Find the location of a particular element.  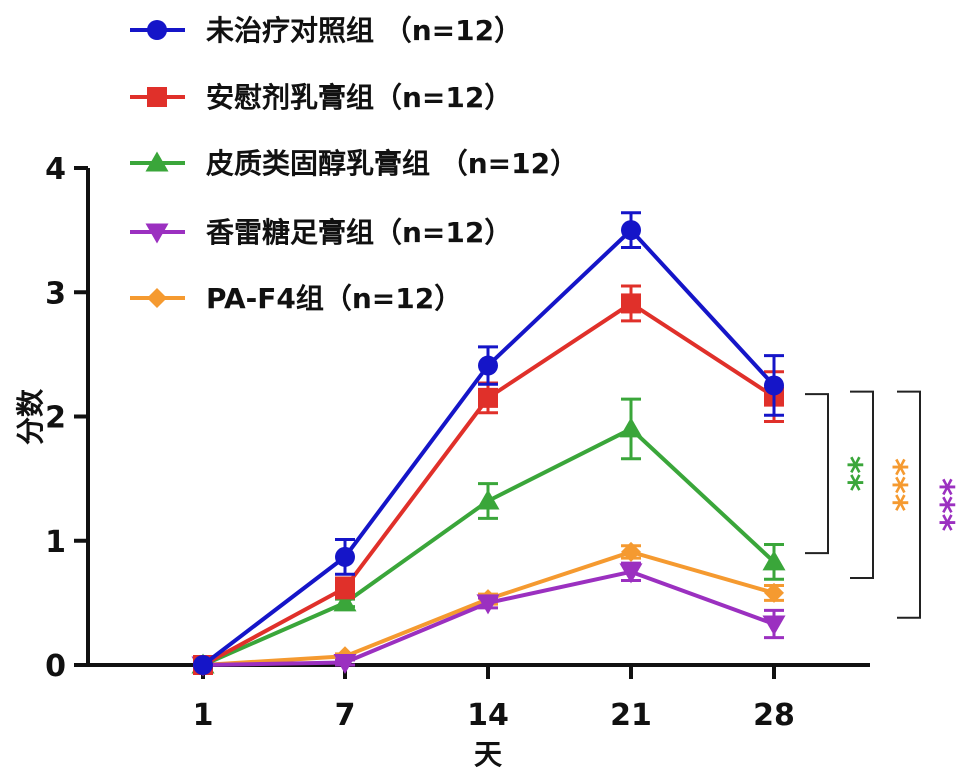

significance-label: ** is located at coordinates (849, 474).